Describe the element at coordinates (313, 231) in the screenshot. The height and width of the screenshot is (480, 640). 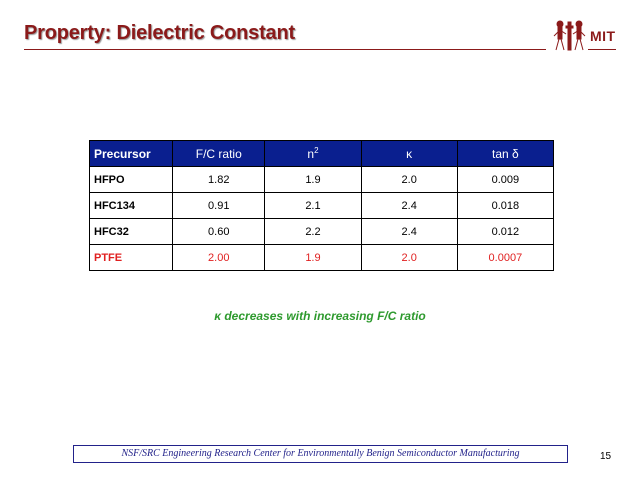
I see `cell-n-squared: 2.2` at that location.